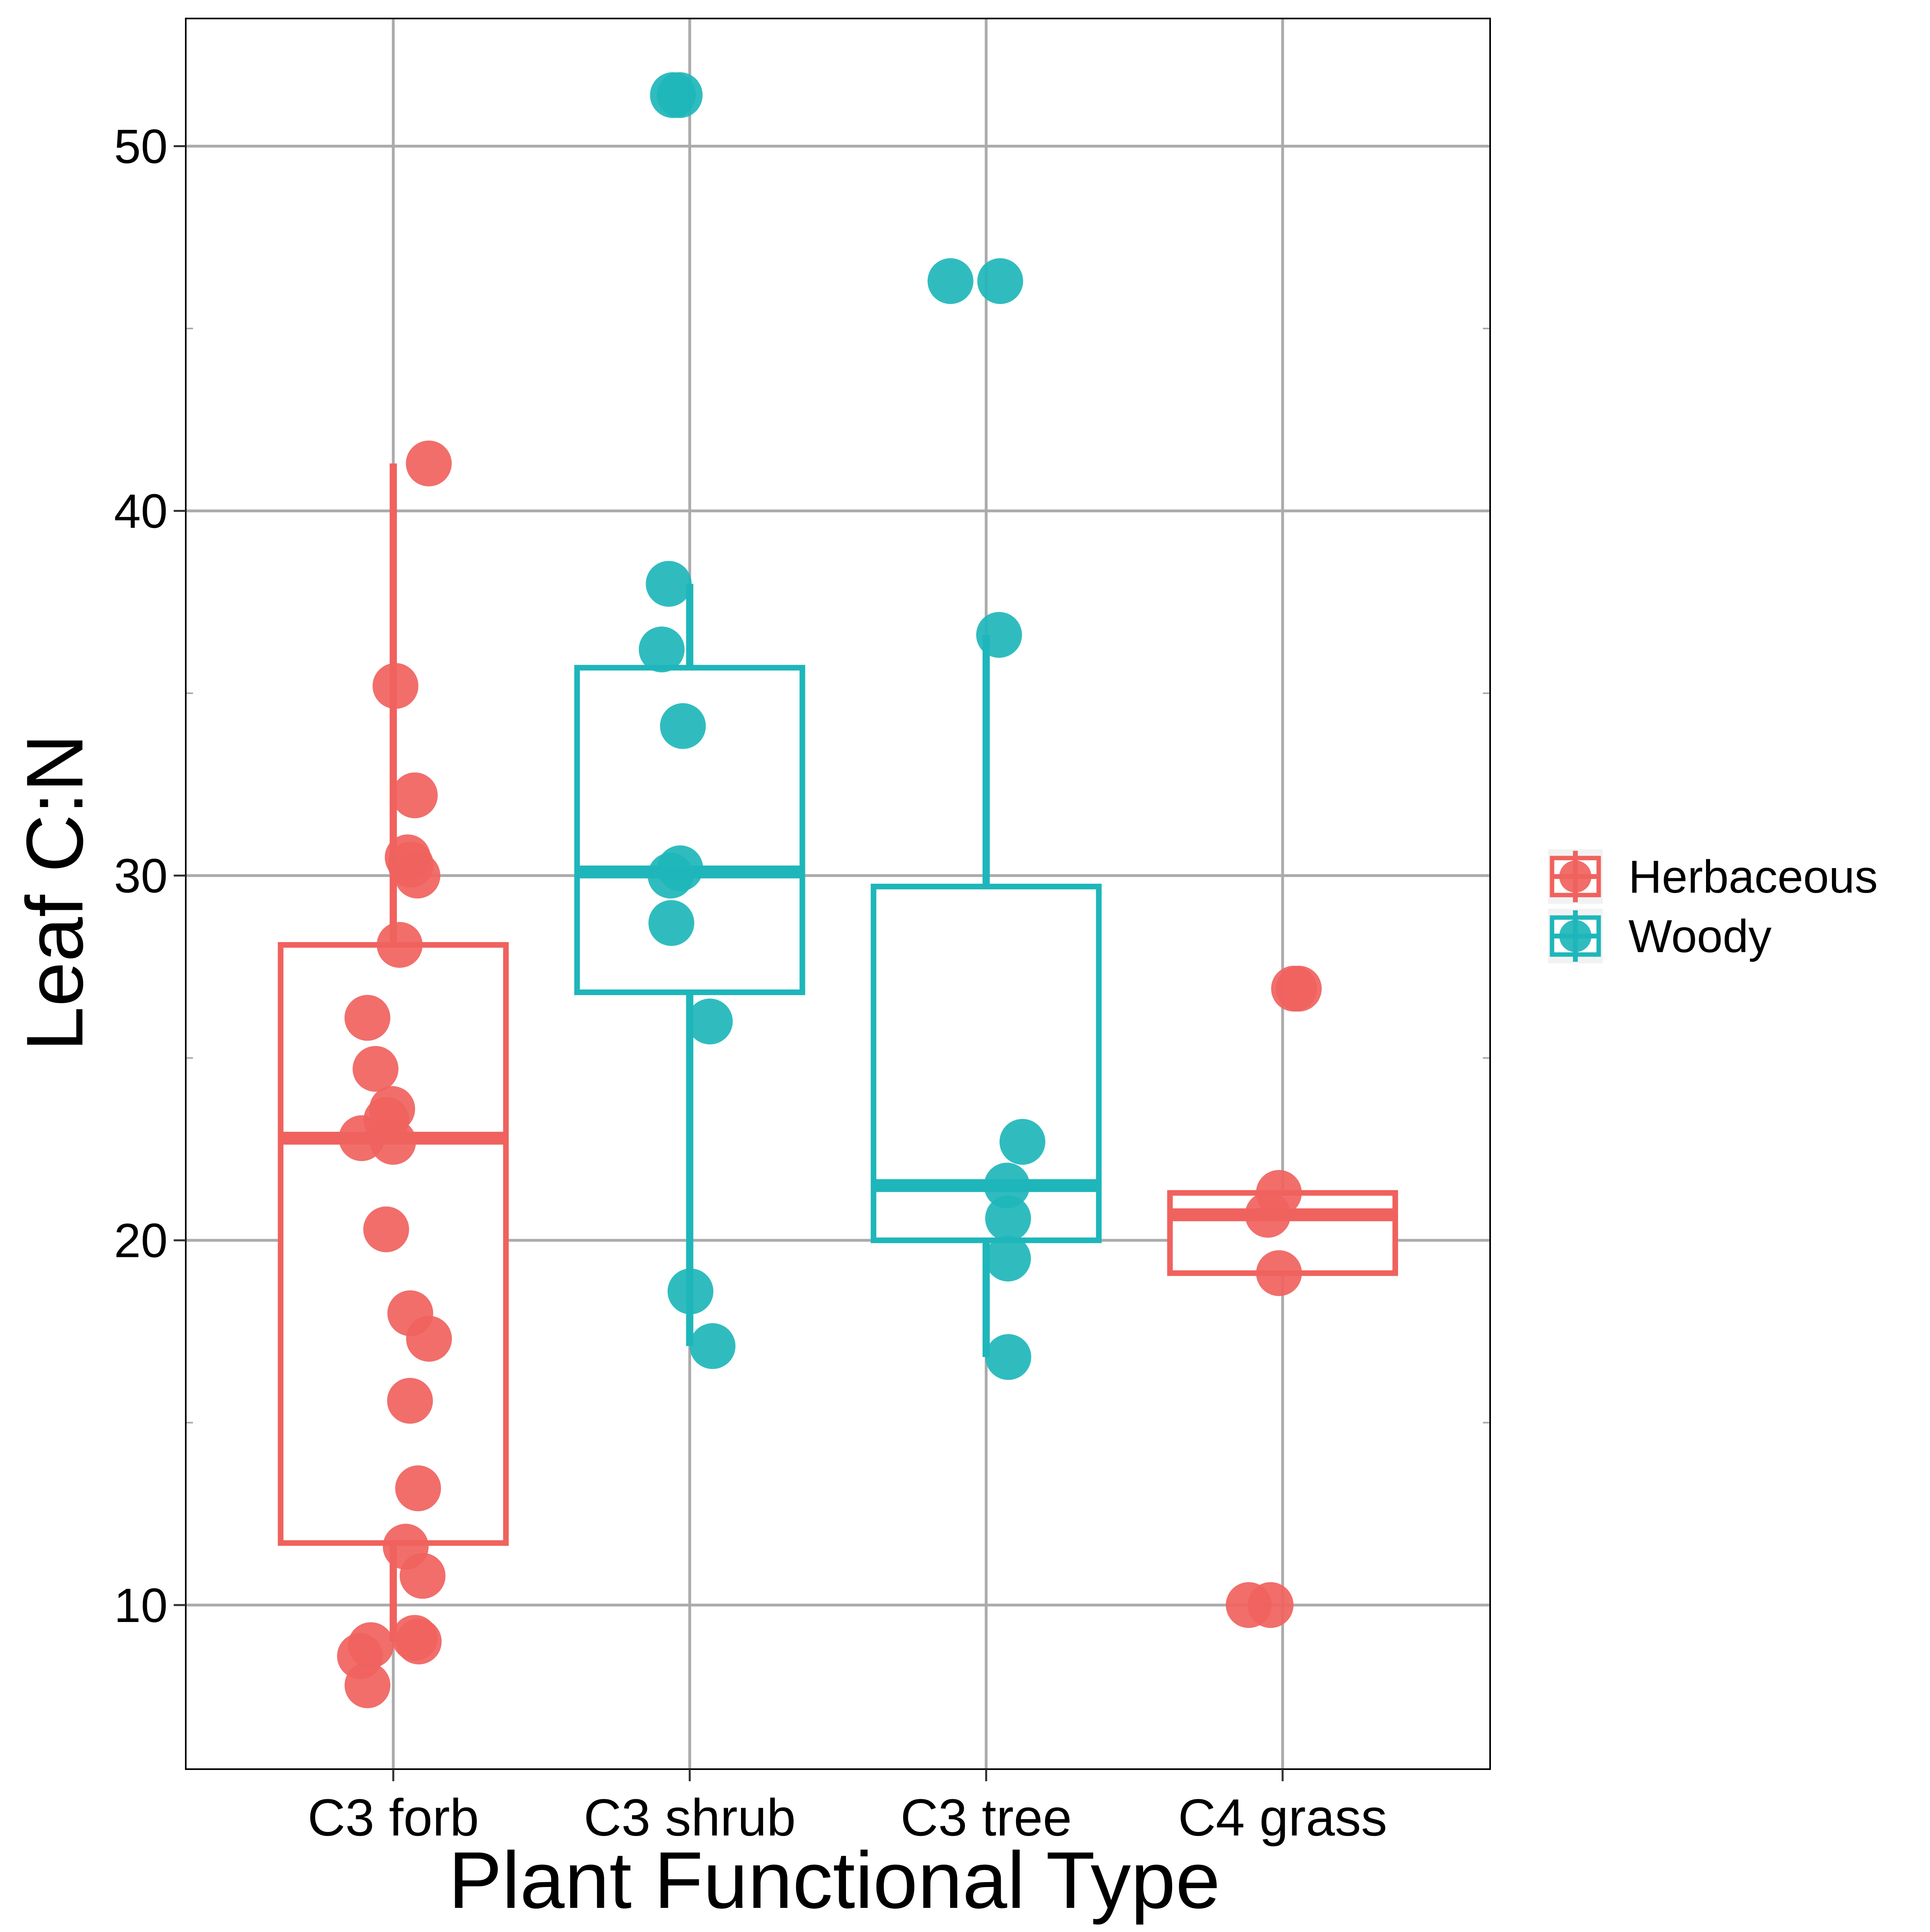 This screenshot has height=1932, width=1930. What do you see at coordinates (1713, 906) in the screenshot?
I see `legend: Herbaceous Woody` at bounding box center [1713, 906].